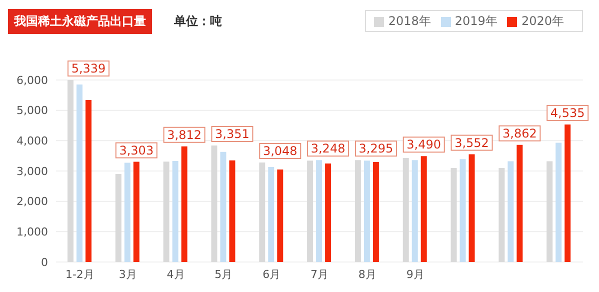 The width and height of the screenshot is (599, 292). I want to click on y-tick-label: 0, so click(44, 262).